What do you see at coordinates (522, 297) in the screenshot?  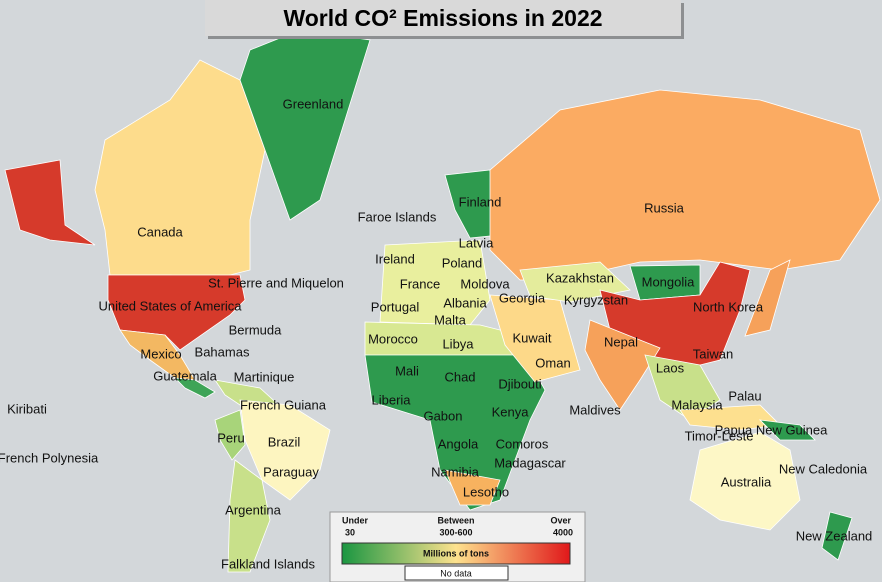 I see `country-label: Georgia` at bounding box center [522, 297].